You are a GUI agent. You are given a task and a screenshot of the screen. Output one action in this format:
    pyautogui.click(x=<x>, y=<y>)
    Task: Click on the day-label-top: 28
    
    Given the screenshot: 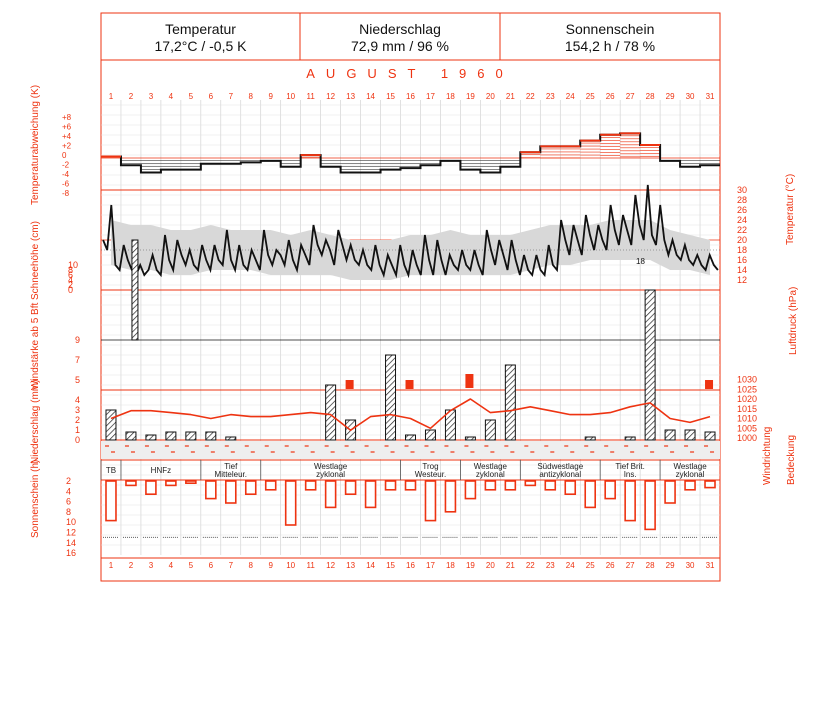 What is the action you would take?
    pyautogui.click(x=650, y=96)
    